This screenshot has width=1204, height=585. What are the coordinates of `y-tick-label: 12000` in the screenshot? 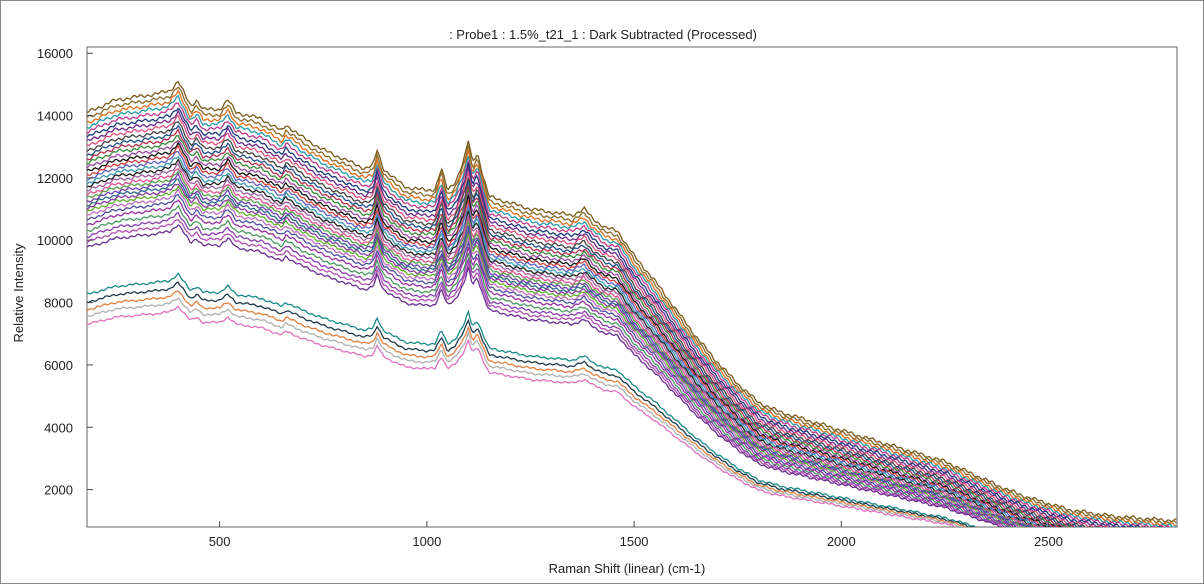 It's located at (55, 178).